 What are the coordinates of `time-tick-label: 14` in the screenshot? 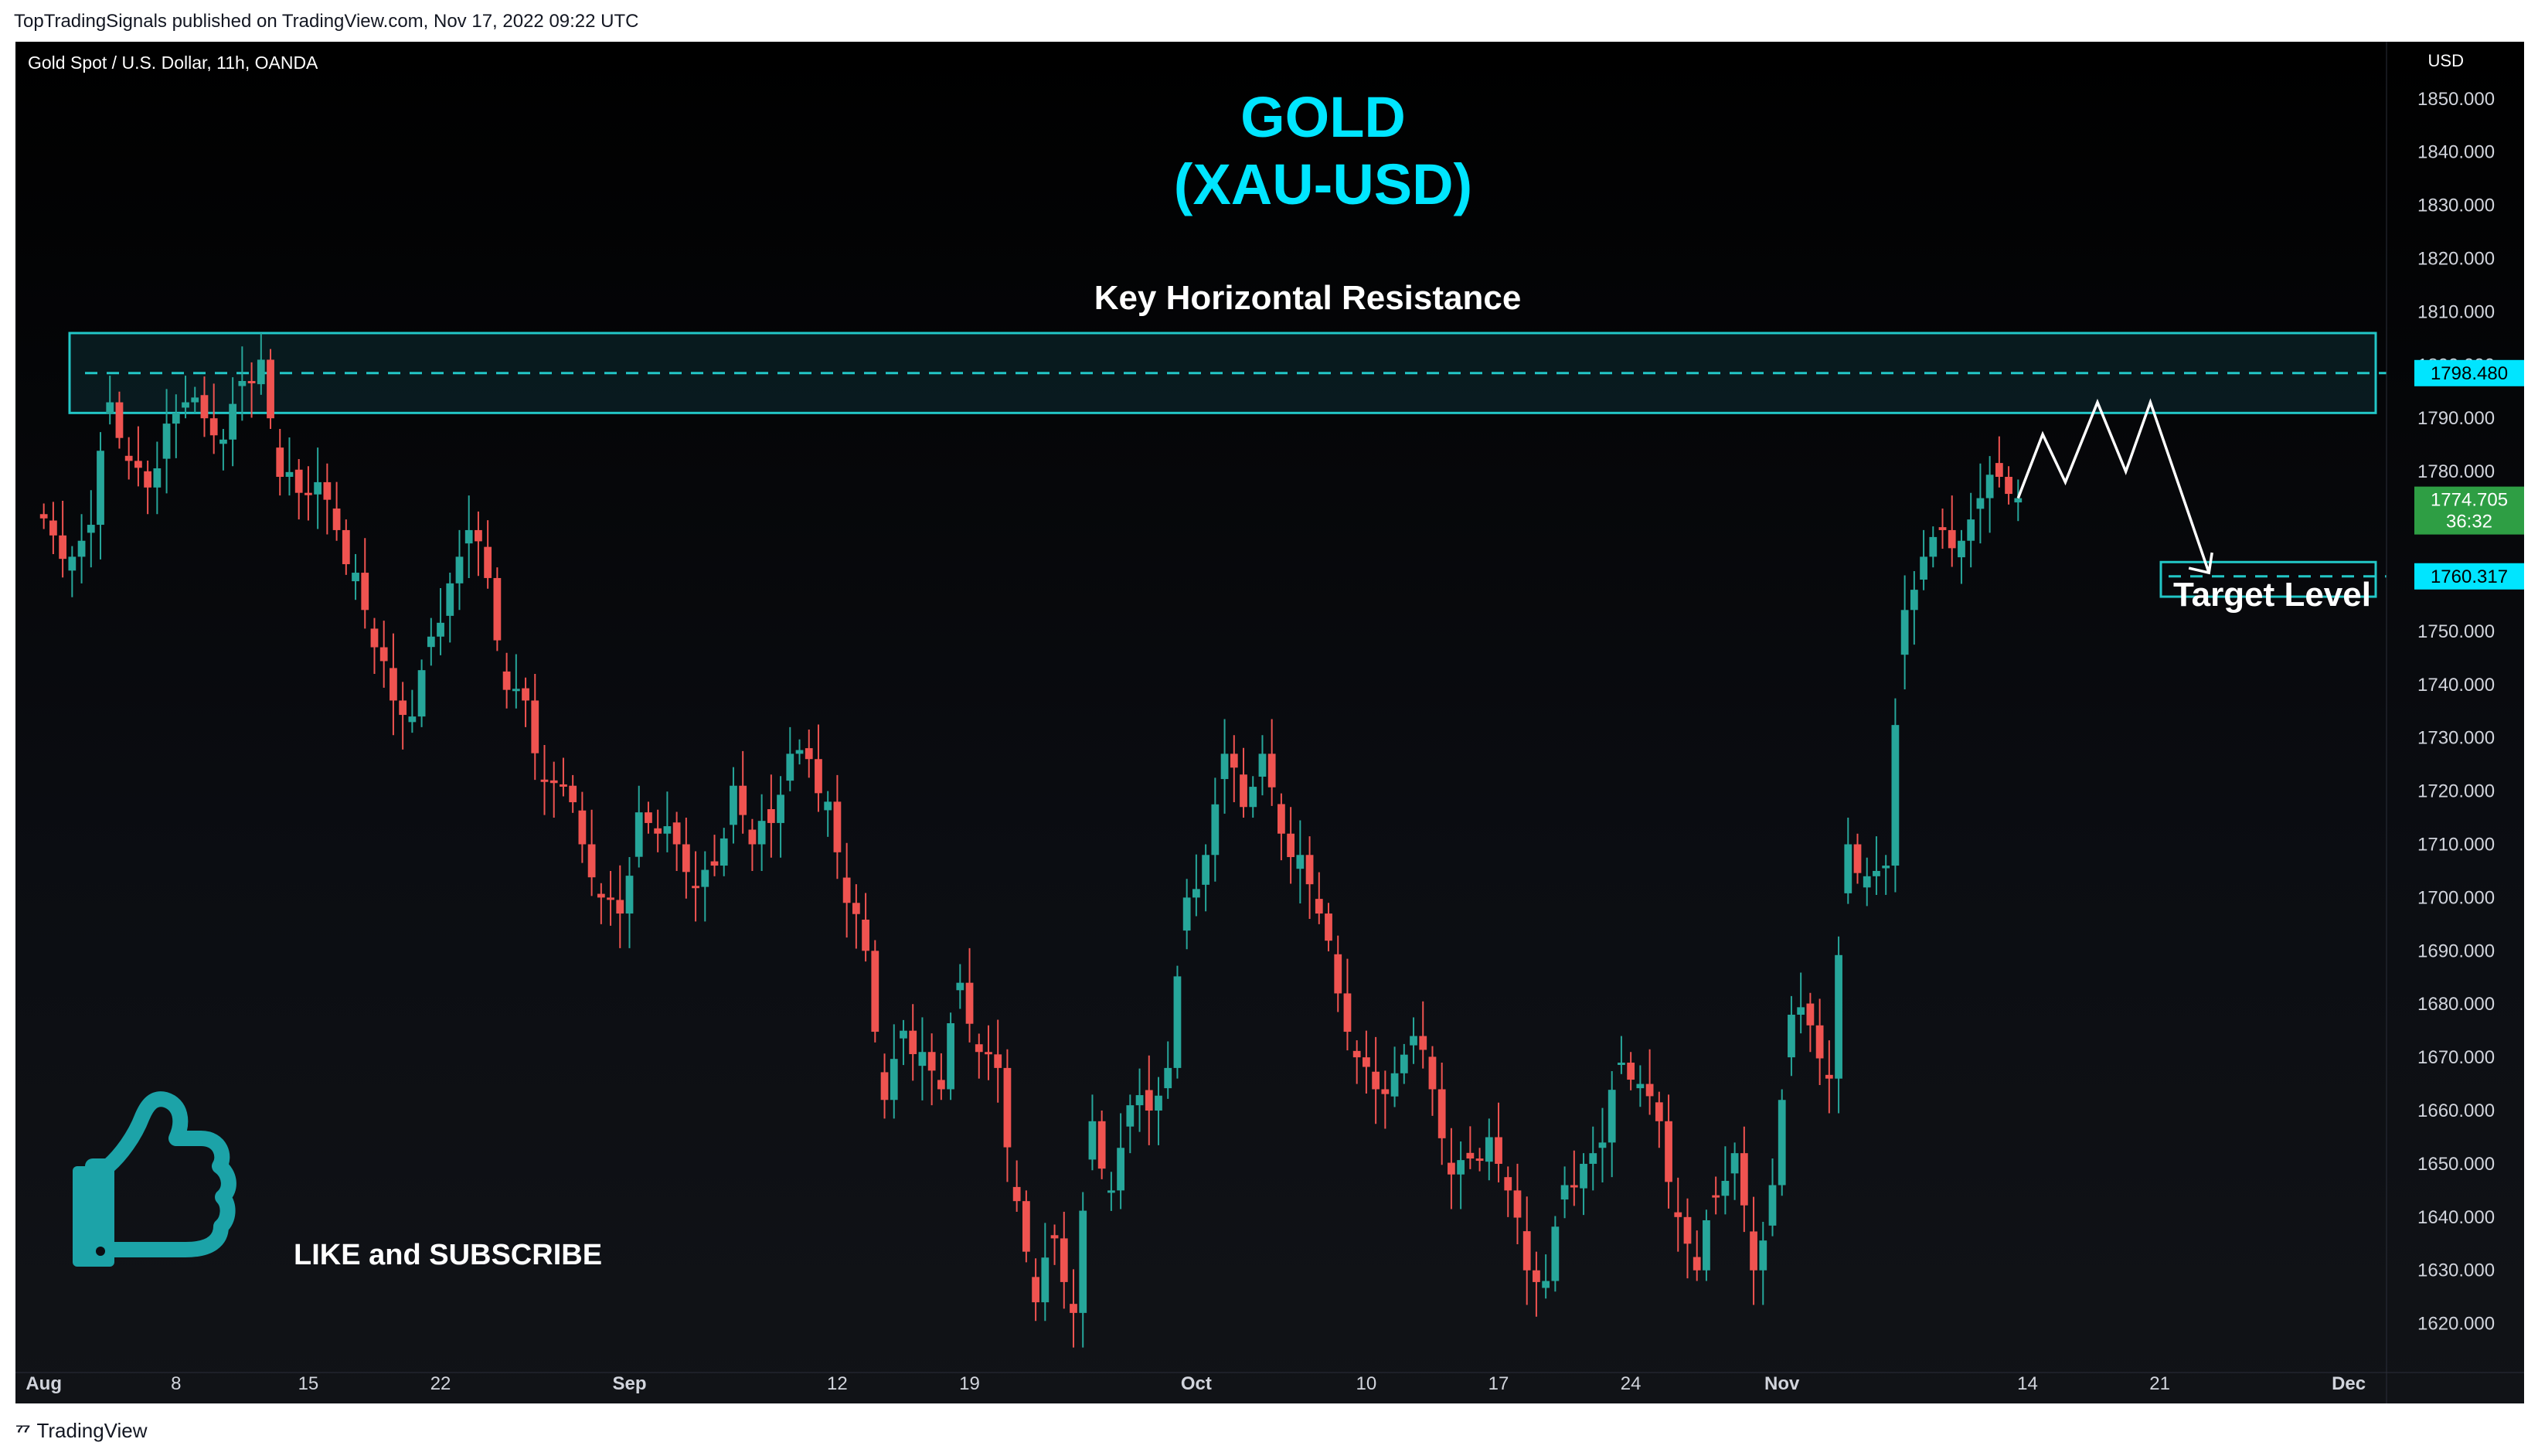 It's located at (2028, 1383).